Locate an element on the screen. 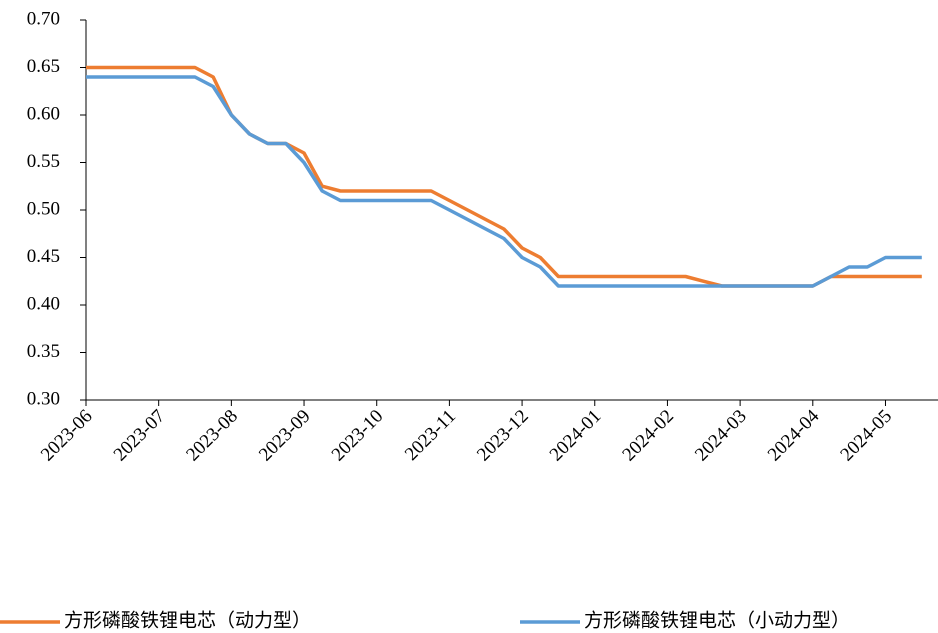 This screenshot has height=633, width=938. x-tick-label: 2023-09 is located at coordinates (285, 436).